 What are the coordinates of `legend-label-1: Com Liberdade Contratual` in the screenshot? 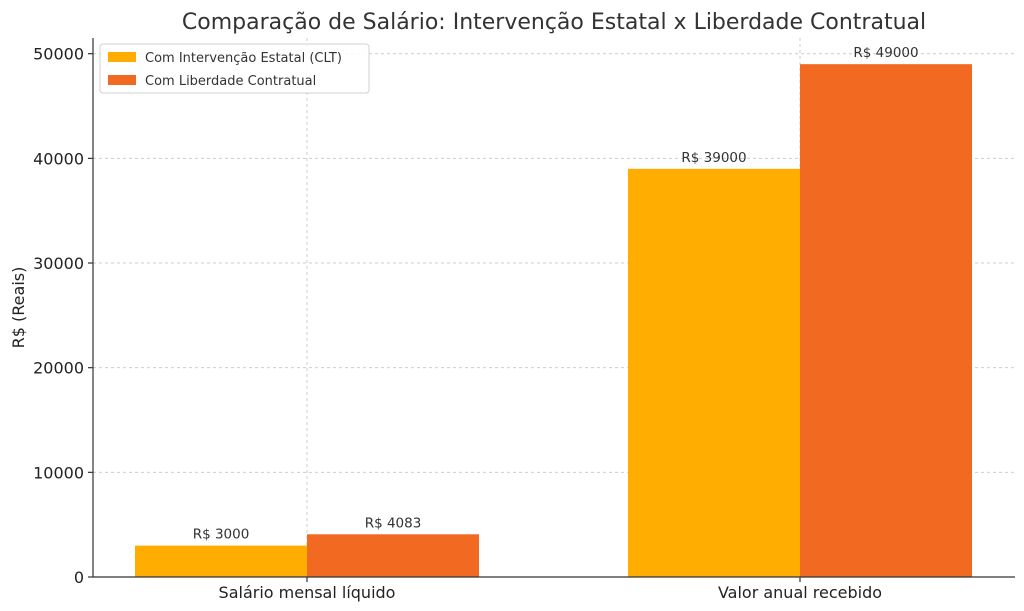 It's located at (230, 81).